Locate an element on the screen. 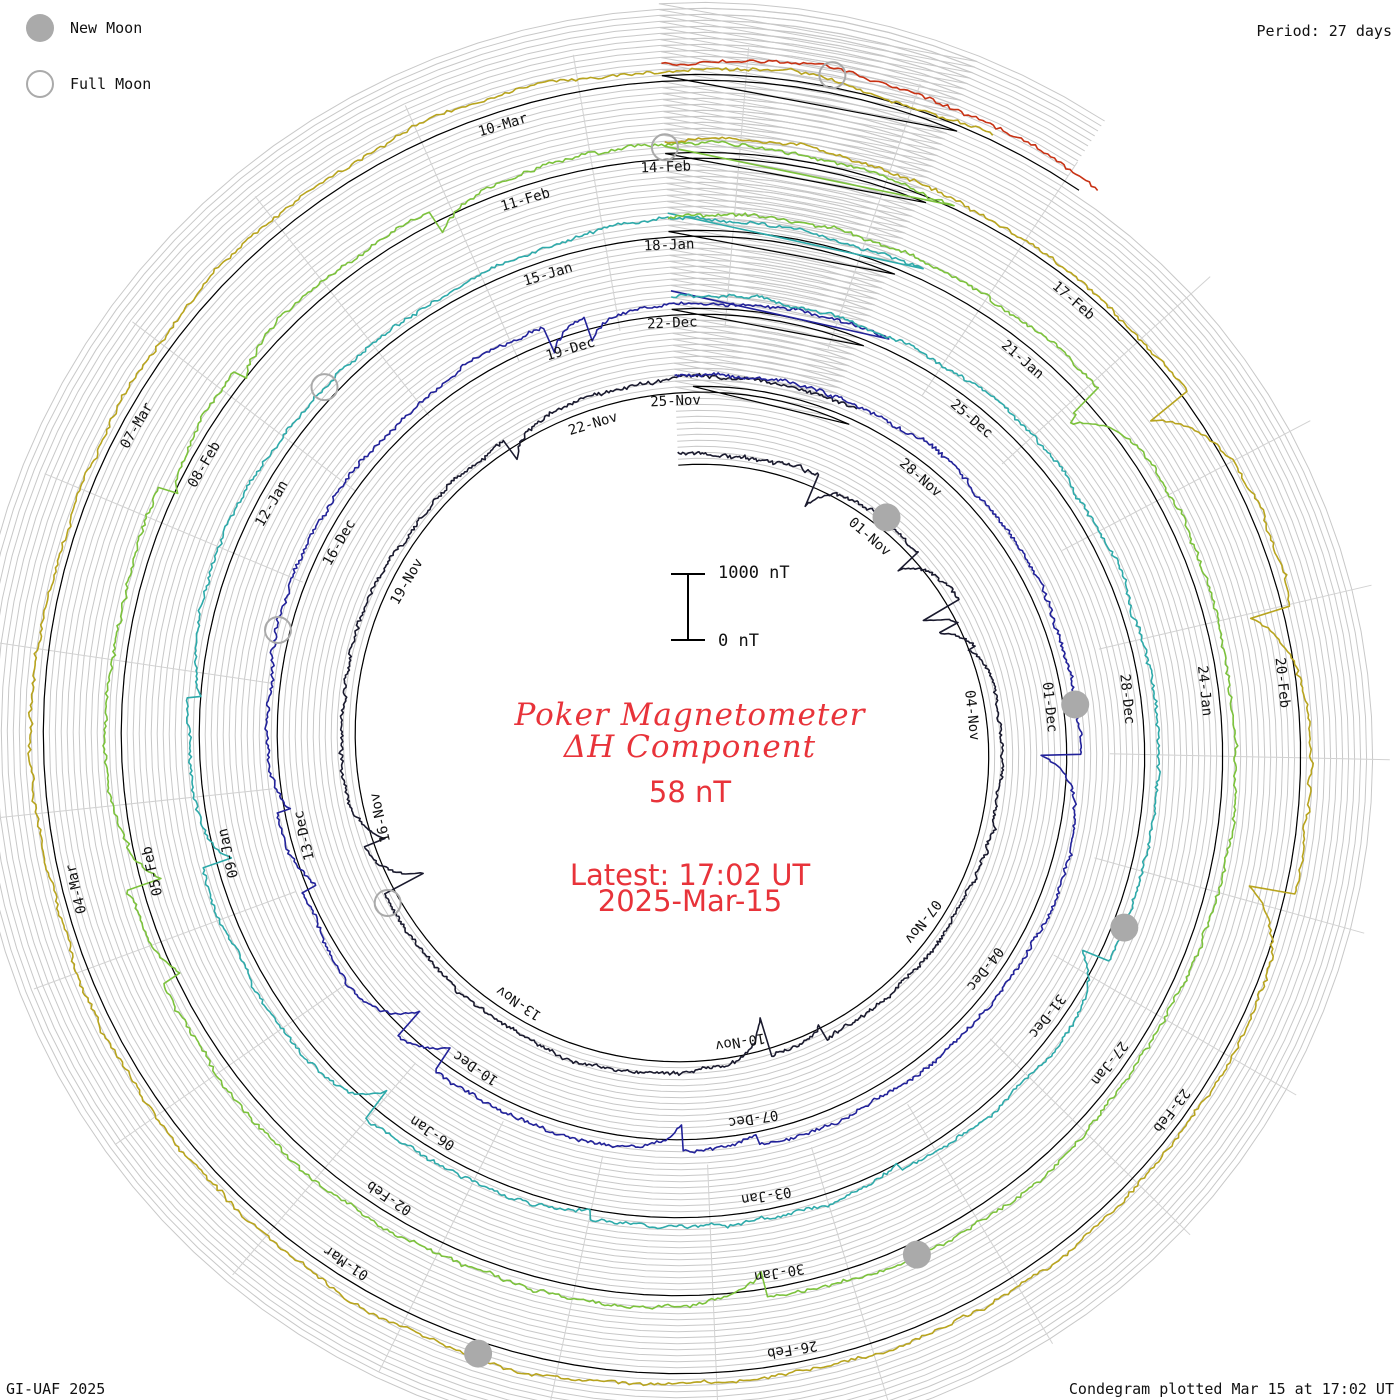 The image size is (1400, 1400). chart-title-line1: Poker Magnetometer is located at coordinates (690, 715).